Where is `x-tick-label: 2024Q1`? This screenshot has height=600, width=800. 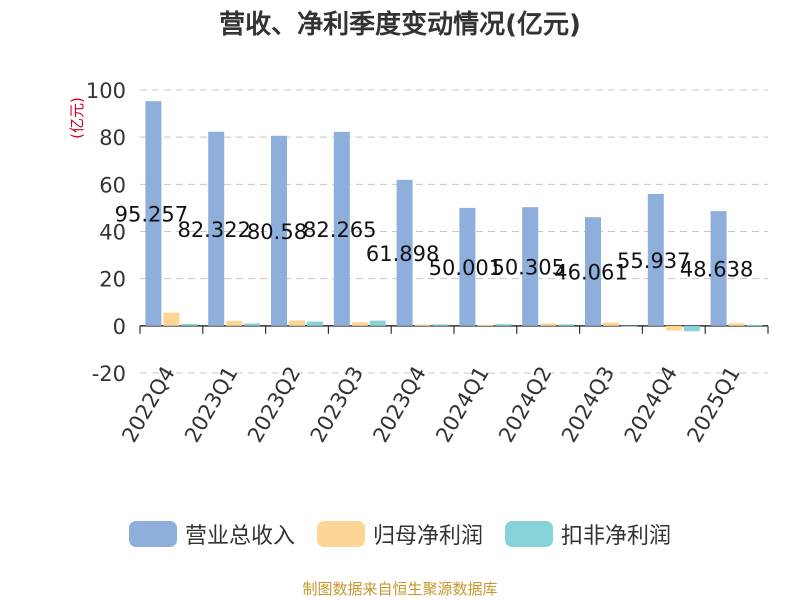 x-tick-label: 2024Q1 is located at coordinates (462, 404).